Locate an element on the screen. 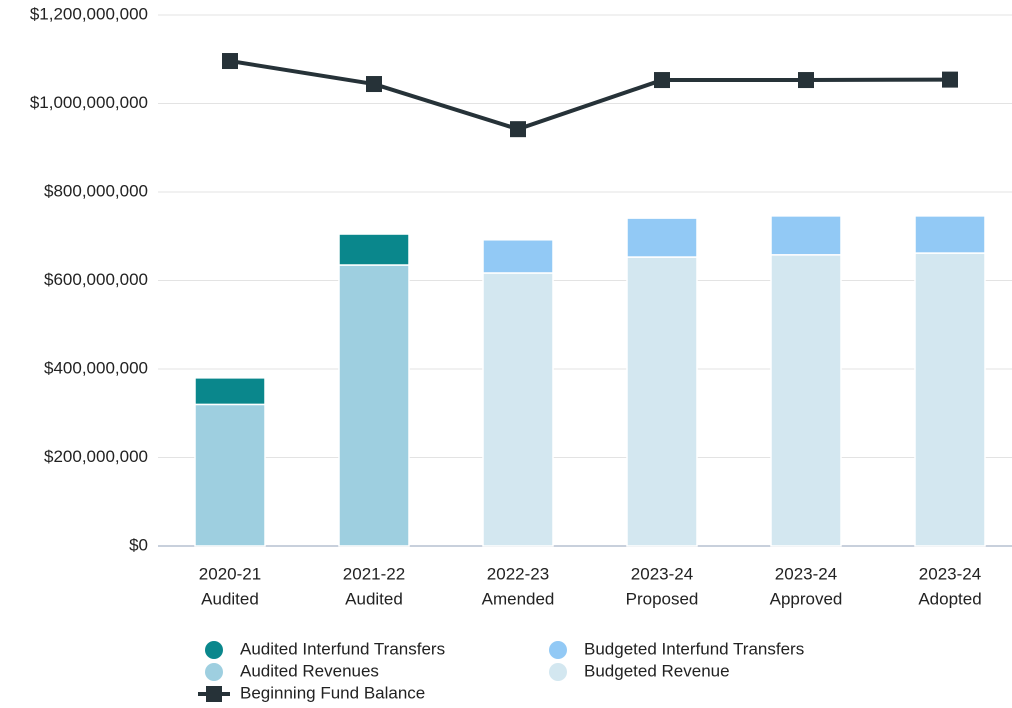 The height and width of the screenshot is (708, 1012). legend-label: Budgeted Revenue is located at coordinates (657, 670).